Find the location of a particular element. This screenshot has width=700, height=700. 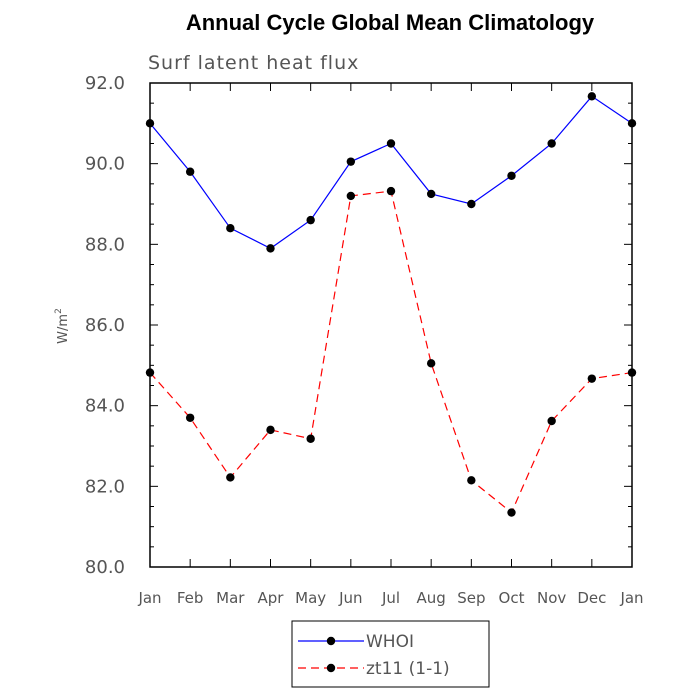

x-tick-label: Jun is located at coordinates (350, 598).